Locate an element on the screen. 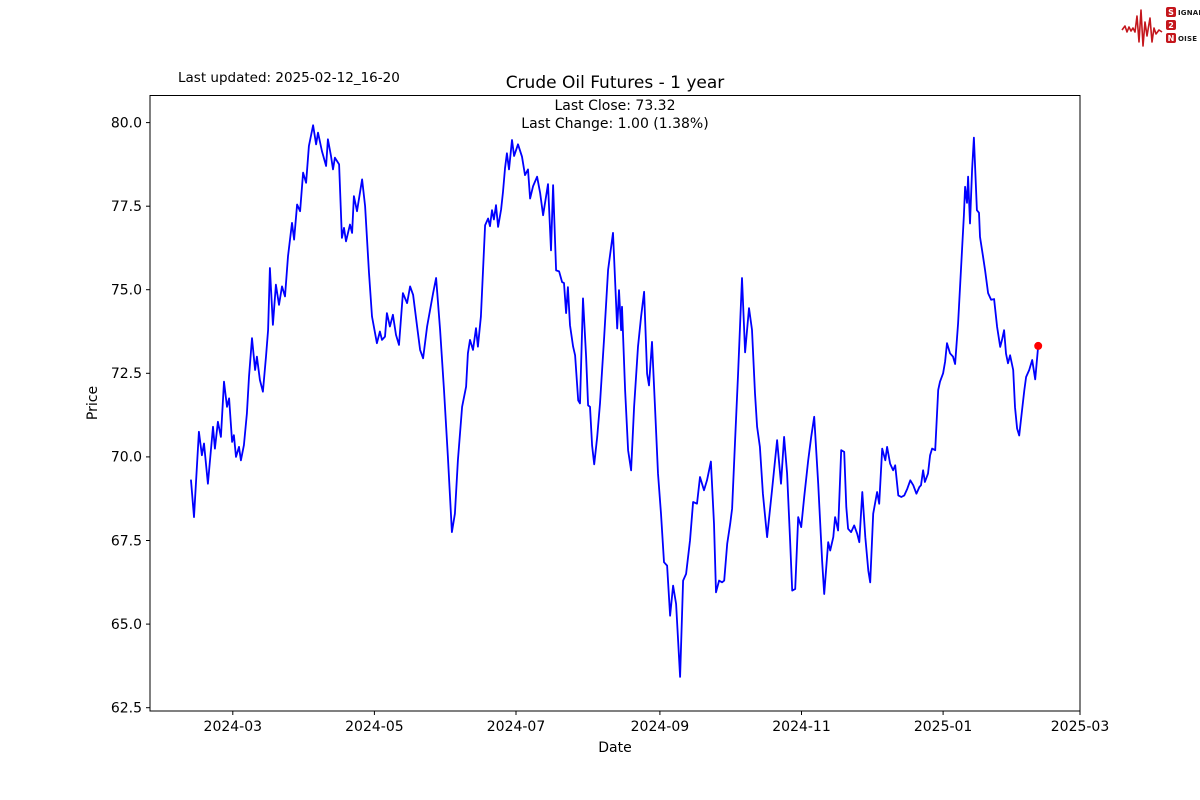 The height and width of the screenshot is (800, 1200). x-tick-label: 2024-05 is located at coordinates (374, 727).